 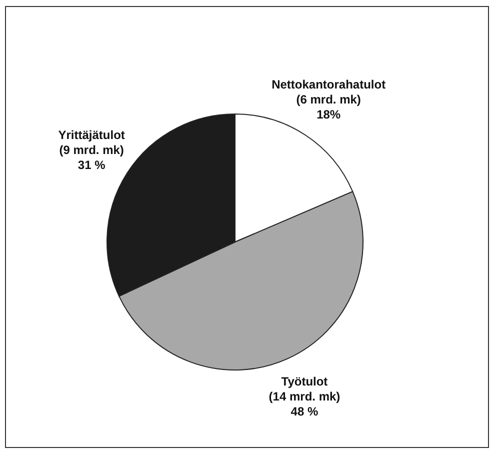 What do you see at coordinates (304, 403) in the screenshot?
I see `data-label: (14 mrd. mk) 48 %` at bounding box center [304, 403].